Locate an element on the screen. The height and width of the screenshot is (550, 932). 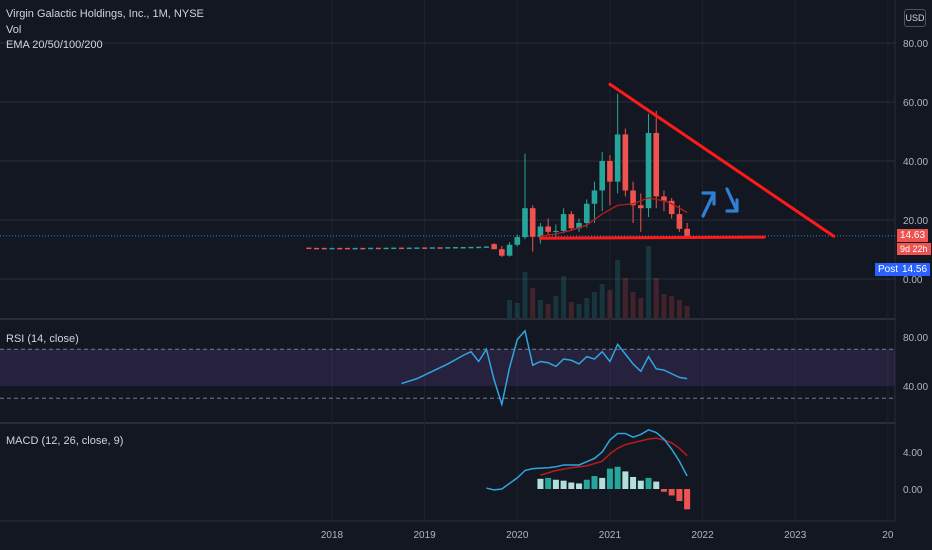
macd-y-tick-label: 0.00 is located at coordinates (913, 490).